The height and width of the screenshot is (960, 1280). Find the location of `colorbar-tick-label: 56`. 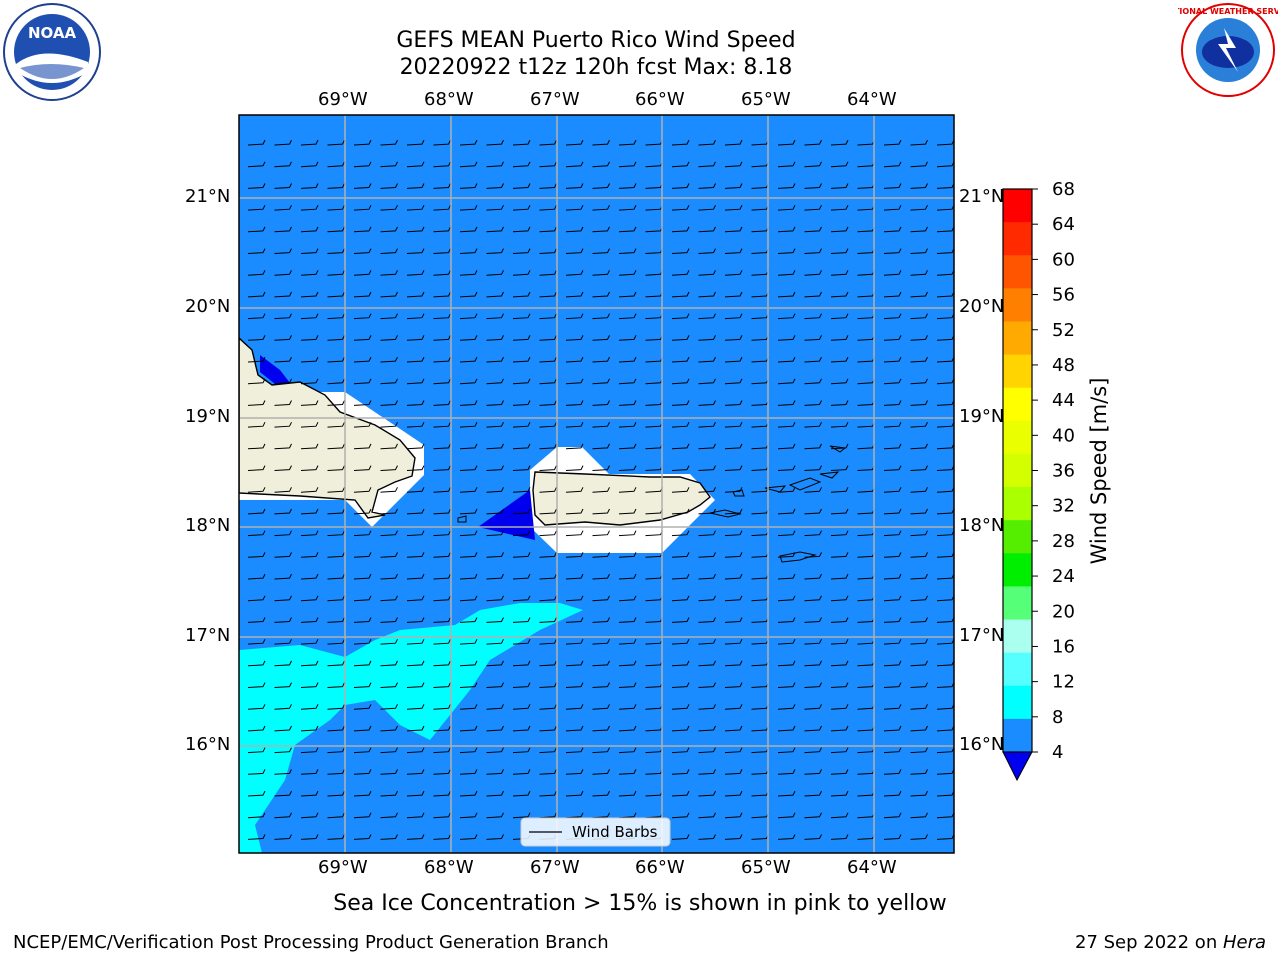

colorbar-tick-label: 56 is located at coordinates (1063, 295).